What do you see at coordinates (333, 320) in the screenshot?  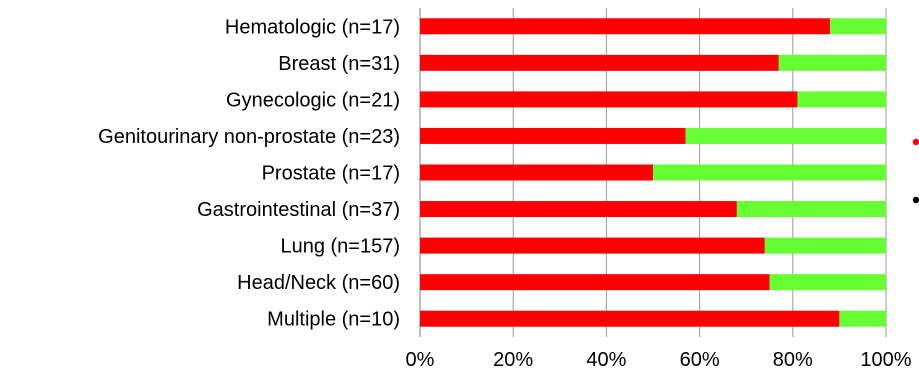 I see `category-label: Multiple (n=10)` at bounding box center [333, 320].